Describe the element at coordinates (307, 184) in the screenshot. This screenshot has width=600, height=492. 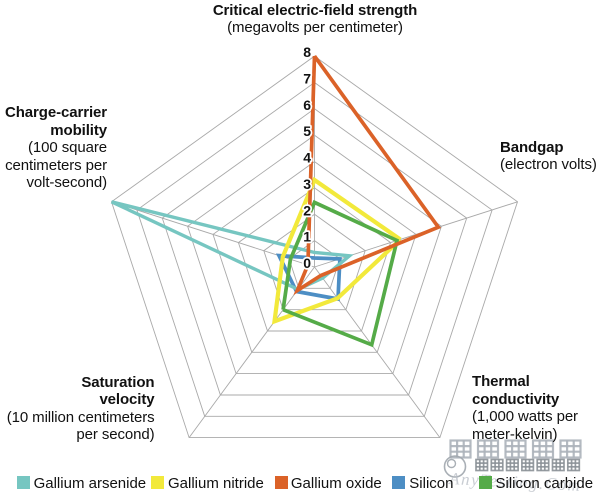
I see `svg-text: 3` at that location.